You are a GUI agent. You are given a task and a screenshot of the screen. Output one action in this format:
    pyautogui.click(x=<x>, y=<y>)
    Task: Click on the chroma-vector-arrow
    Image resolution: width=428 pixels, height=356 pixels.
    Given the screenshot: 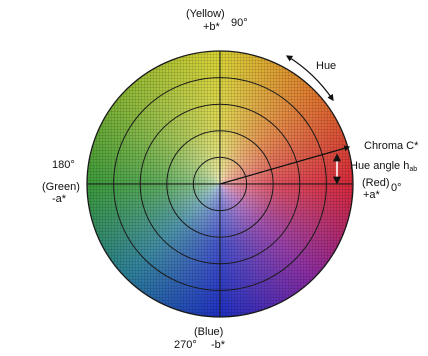 What is the action you would take?
    pyautogui.click(x=285, y=165)
    